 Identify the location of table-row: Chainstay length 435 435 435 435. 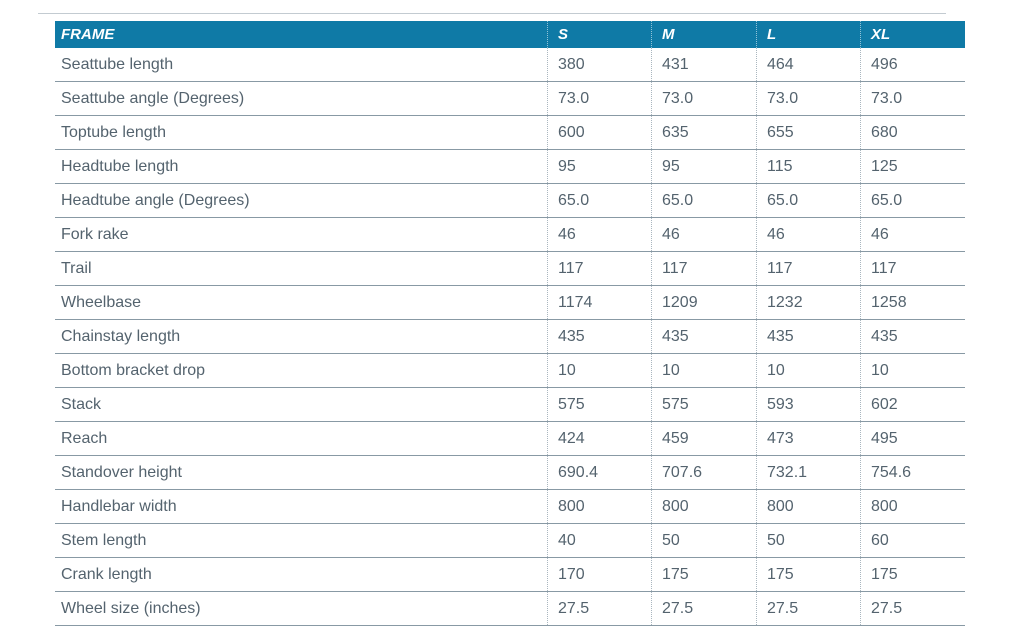
(510, 337).